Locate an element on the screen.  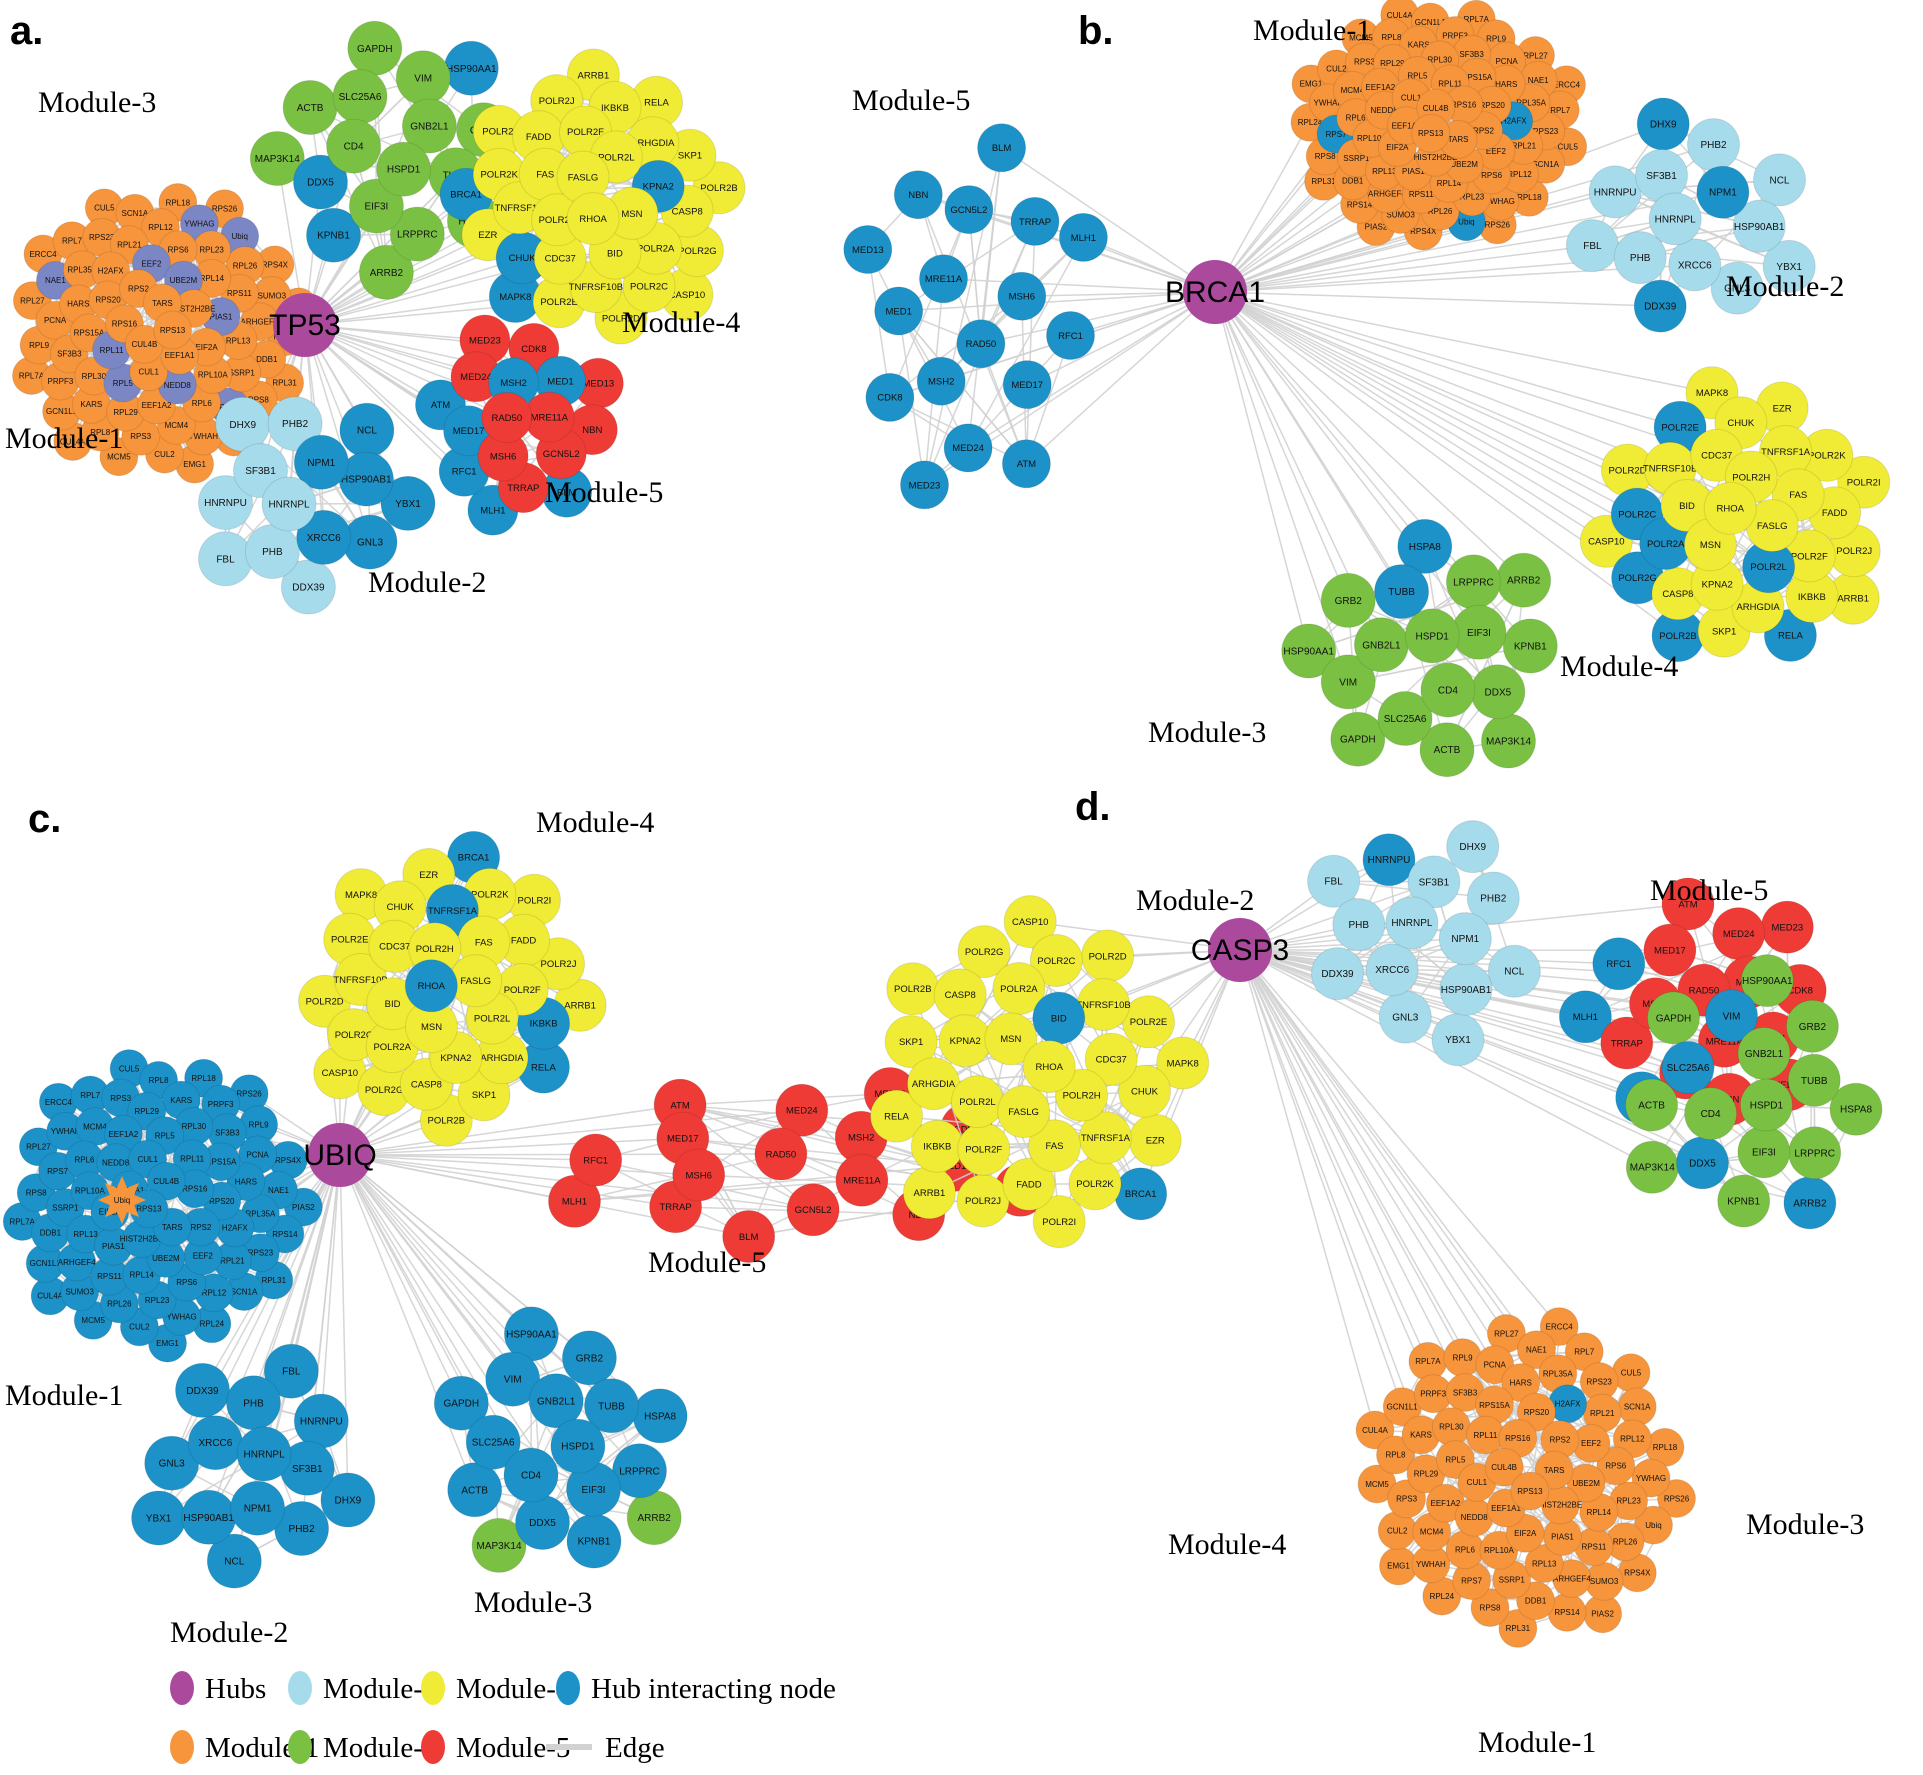
gene-node-label: DDX39 is located at coordinates (202, 1391).